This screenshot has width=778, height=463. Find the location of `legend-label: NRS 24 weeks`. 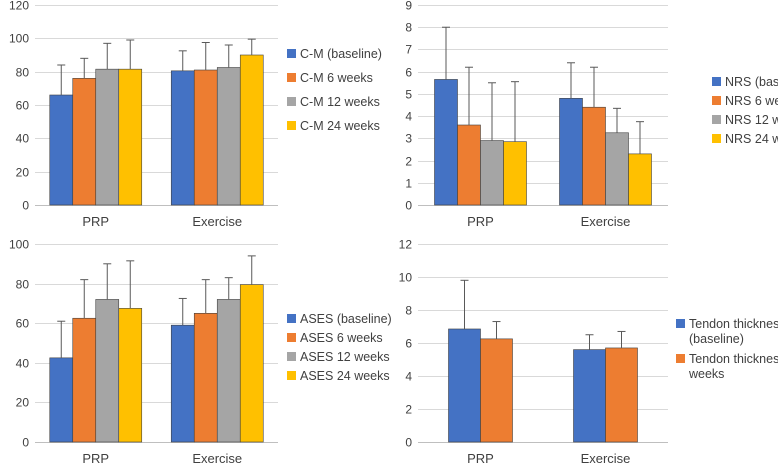

legend-label: NRS 24 weeks is located at coordinates (751, 139).